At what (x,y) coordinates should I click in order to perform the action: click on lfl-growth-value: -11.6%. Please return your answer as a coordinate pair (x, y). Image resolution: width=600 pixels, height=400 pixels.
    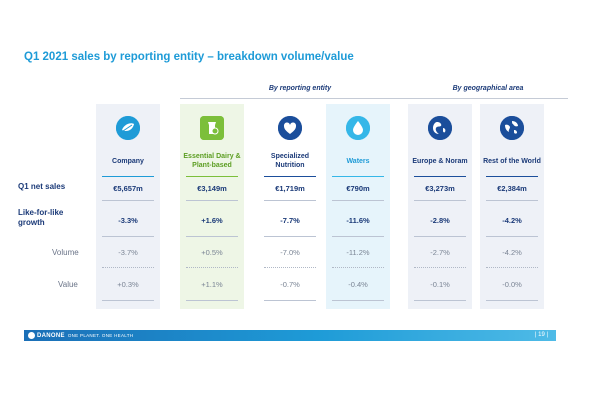
    Looking at the image, I should click on (358, 220).